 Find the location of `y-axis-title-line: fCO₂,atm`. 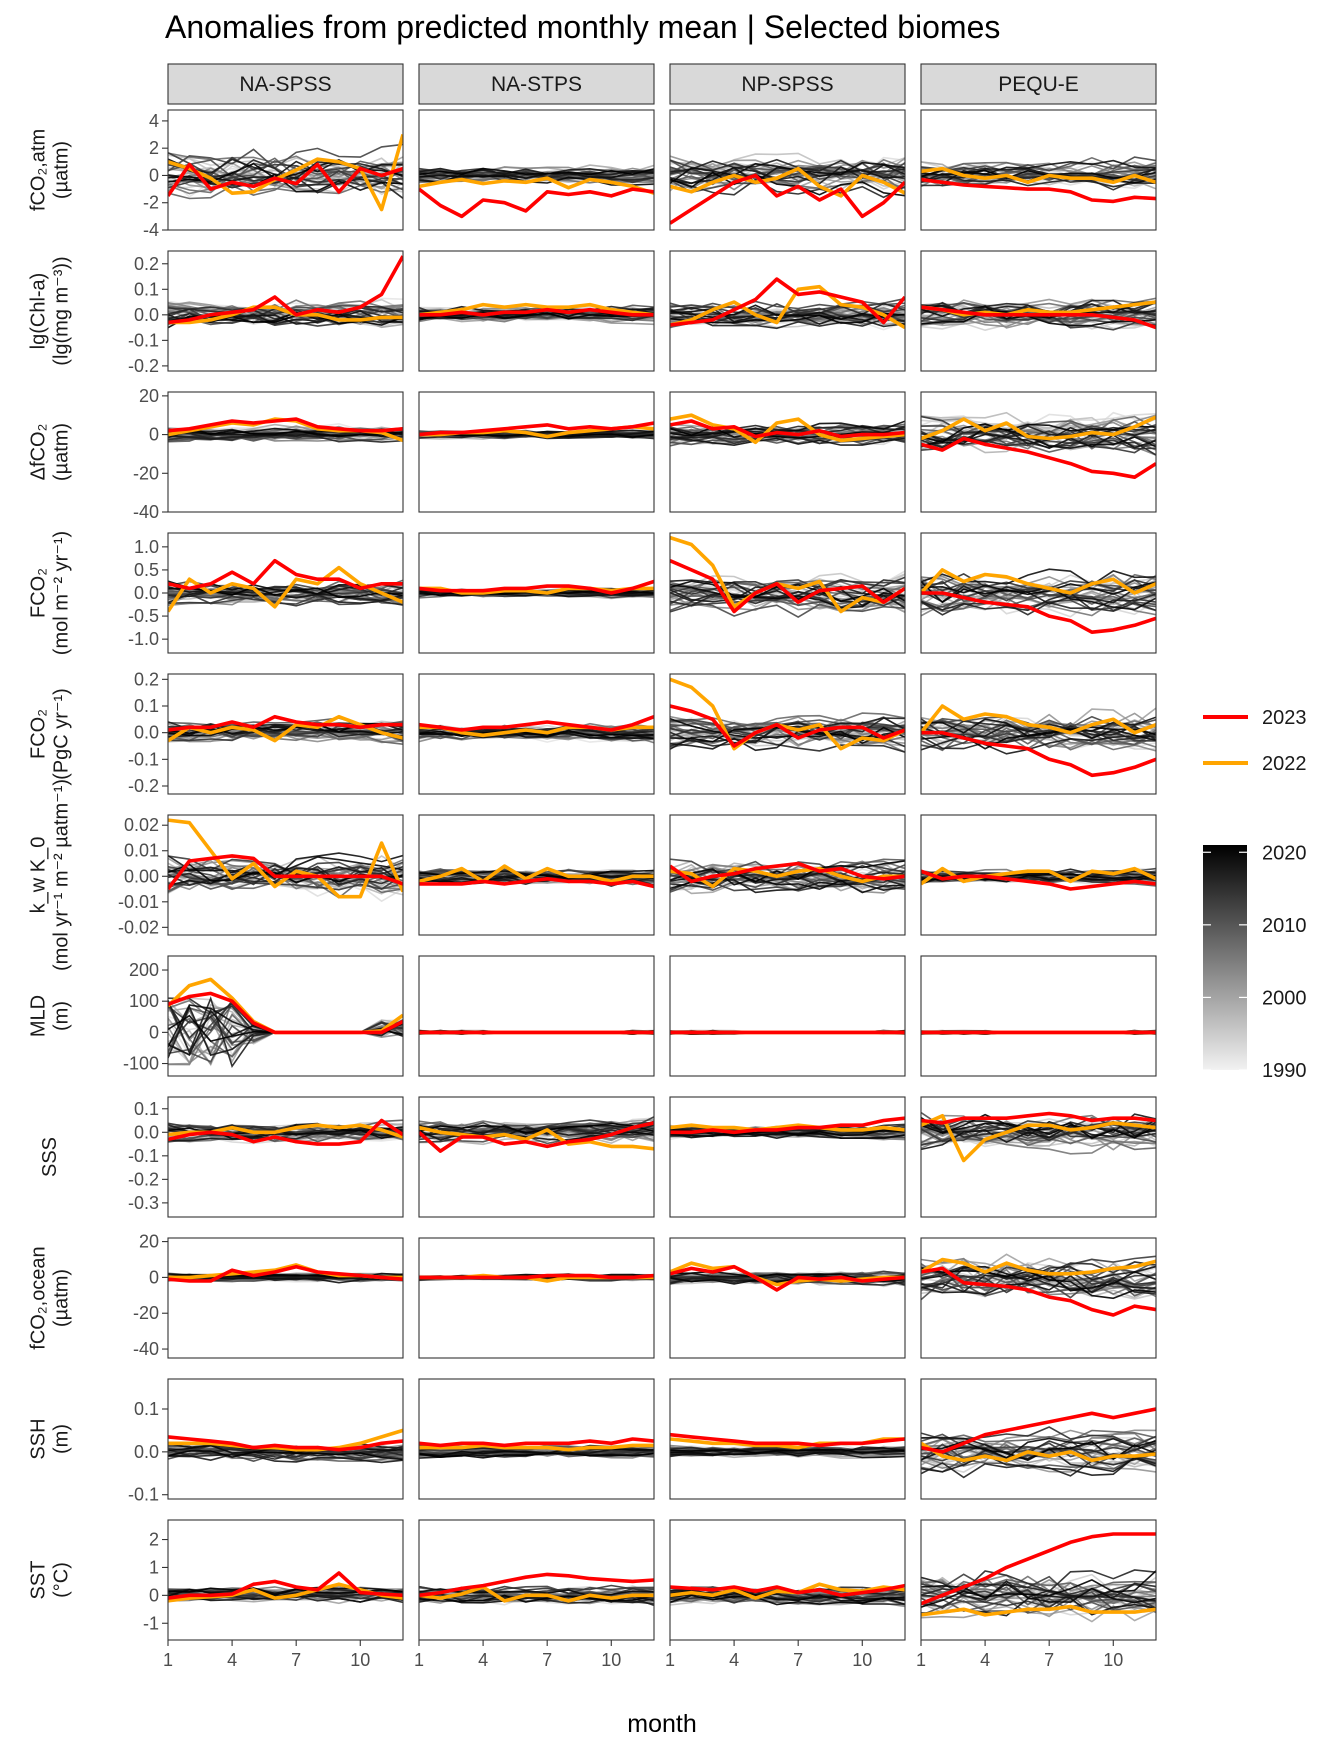

y-axis-title-line: fCO₂,atm is located at coordinates (39, 170).